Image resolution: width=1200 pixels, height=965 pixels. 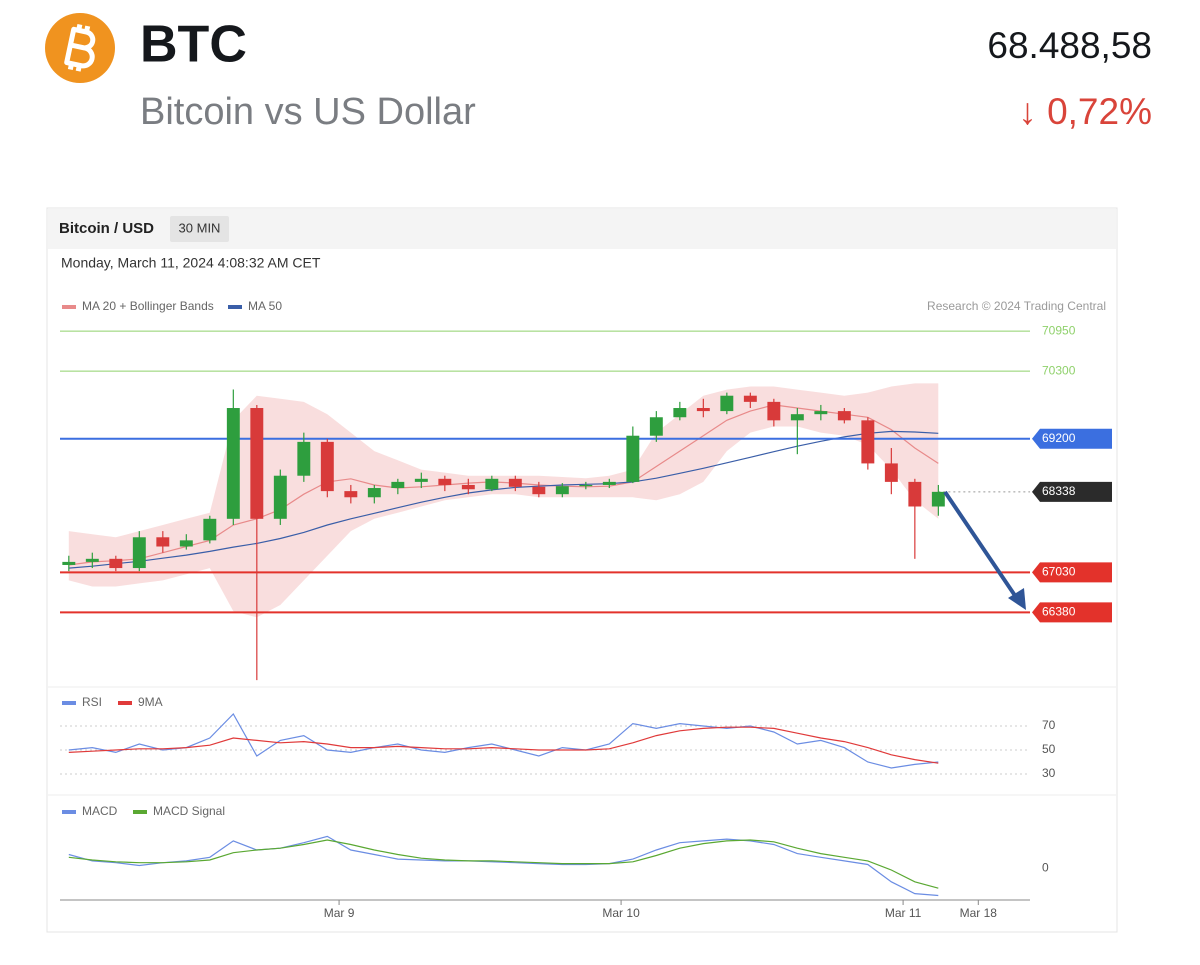 I want to click on asset-name: Bitcoin vs US Dollar, so click(x=308, y=112).